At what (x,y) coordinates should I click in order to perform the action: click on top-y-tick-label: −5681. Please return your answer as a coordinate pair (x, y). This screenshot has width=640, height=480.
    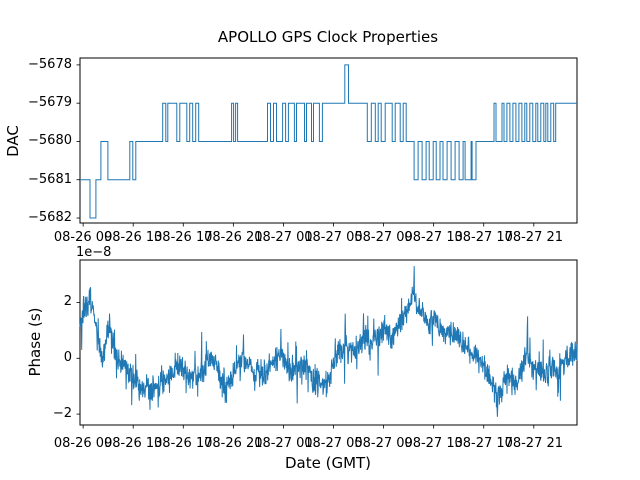
    Looking at the image, I should click on (50, 179).